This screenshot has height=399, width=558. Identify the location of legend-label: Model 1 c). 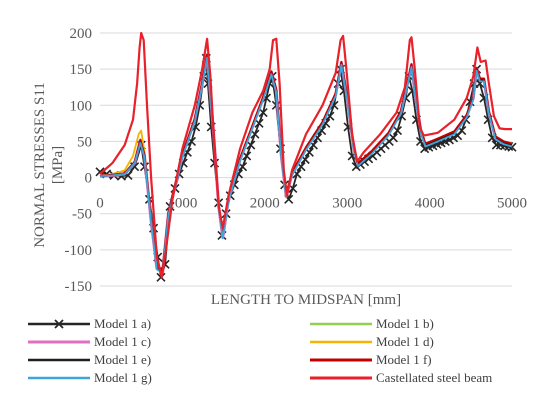
(122, 341).